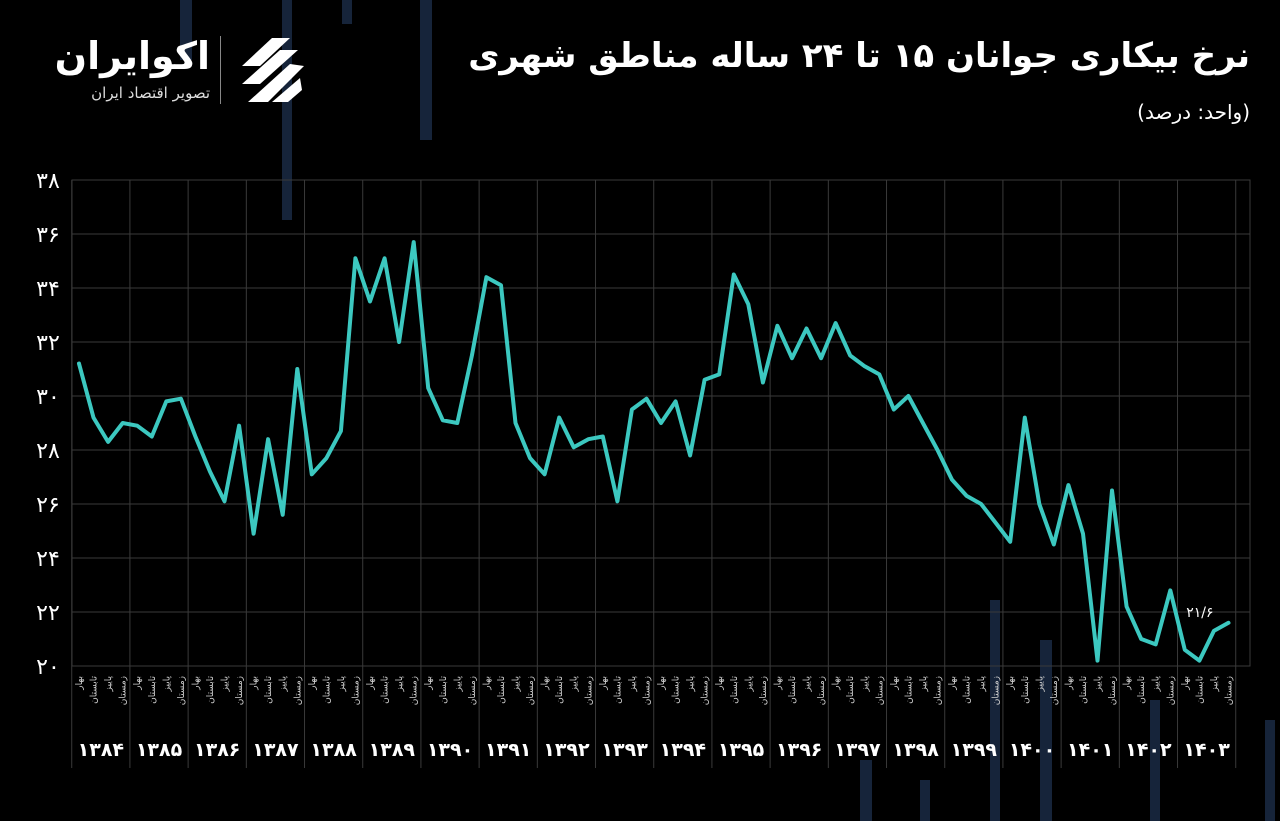  Describe the element at coordinates (333, 750) in the screenshot. I see `year-tick-label: ۱۳۸۸` at that location.